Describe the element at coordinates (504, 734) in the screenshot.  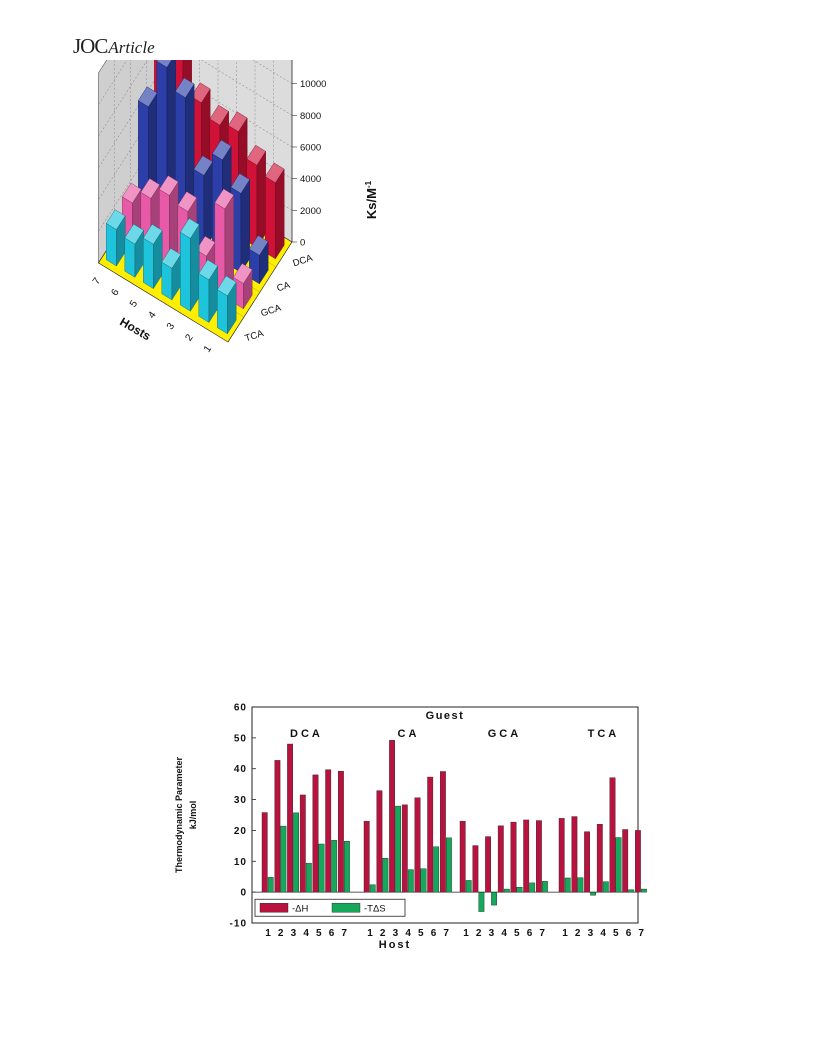
I see `group-label-GCA: GCA` at that location.